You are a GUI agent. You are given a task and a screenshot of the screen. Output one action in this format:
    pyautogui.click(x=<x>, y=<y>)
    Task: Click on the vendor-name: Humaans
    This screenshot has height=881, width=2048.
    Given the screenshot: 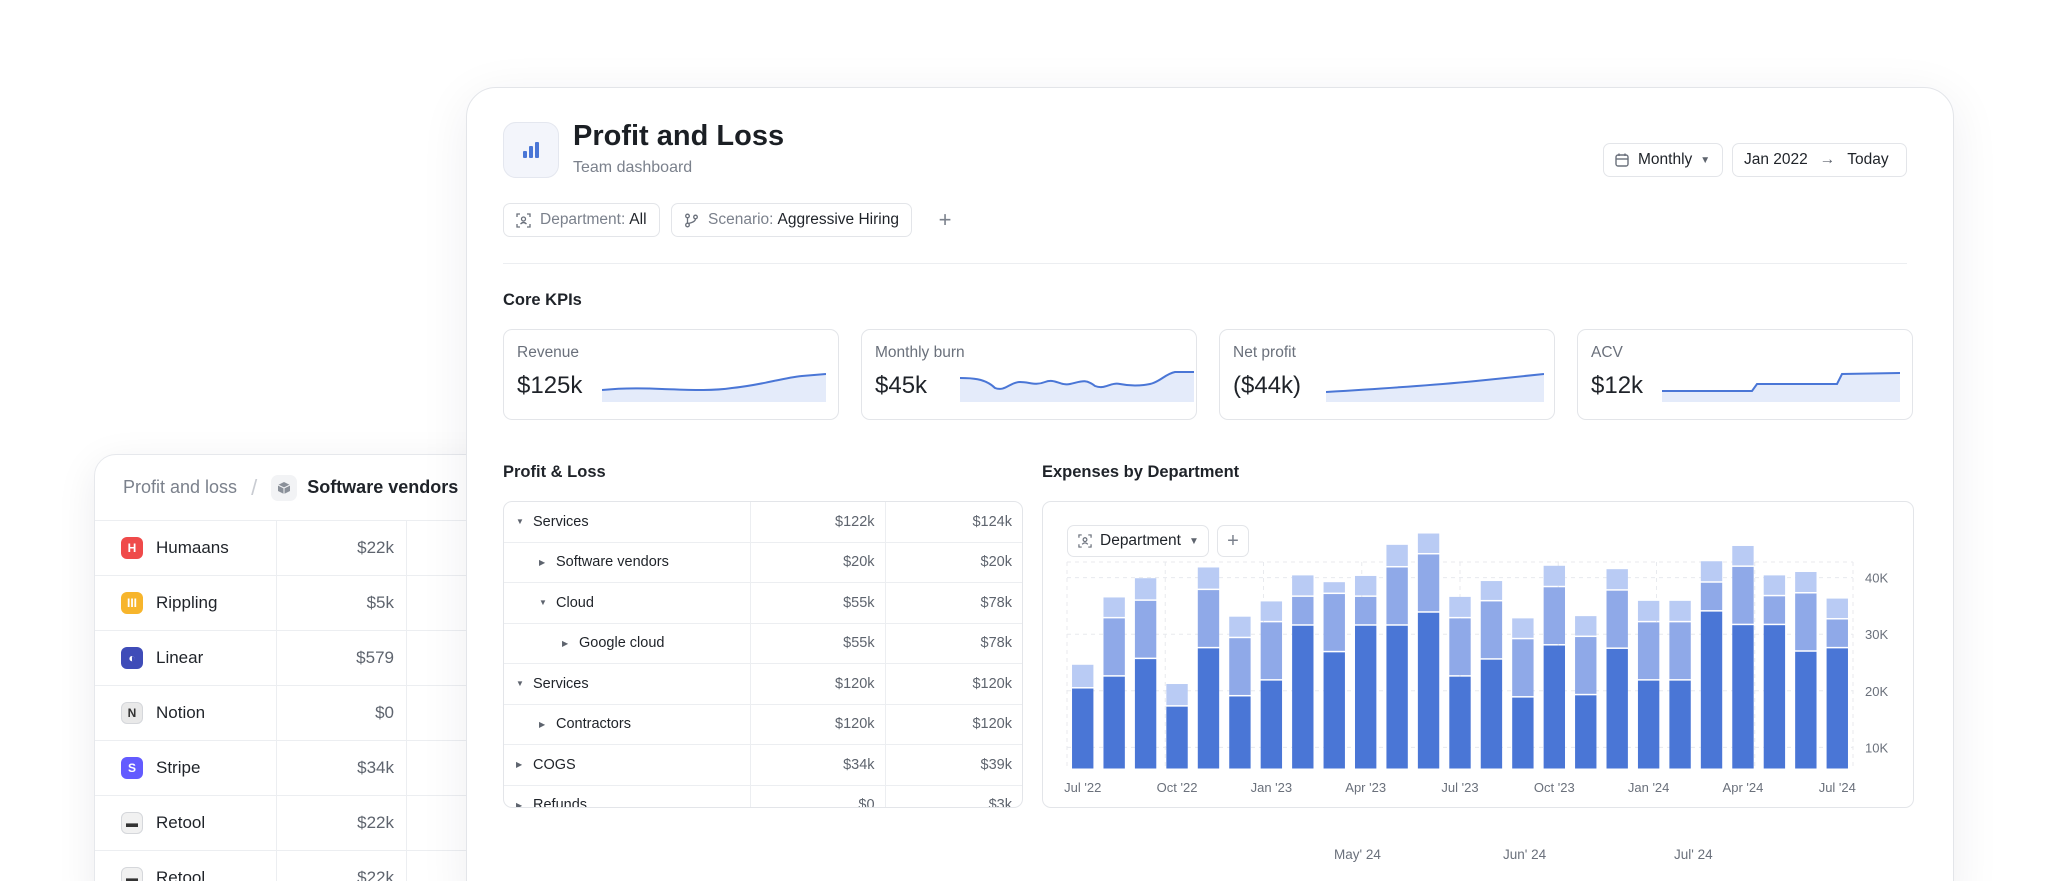 What is the action you would take?
    pyautogui.click(x=192, y=547)
    